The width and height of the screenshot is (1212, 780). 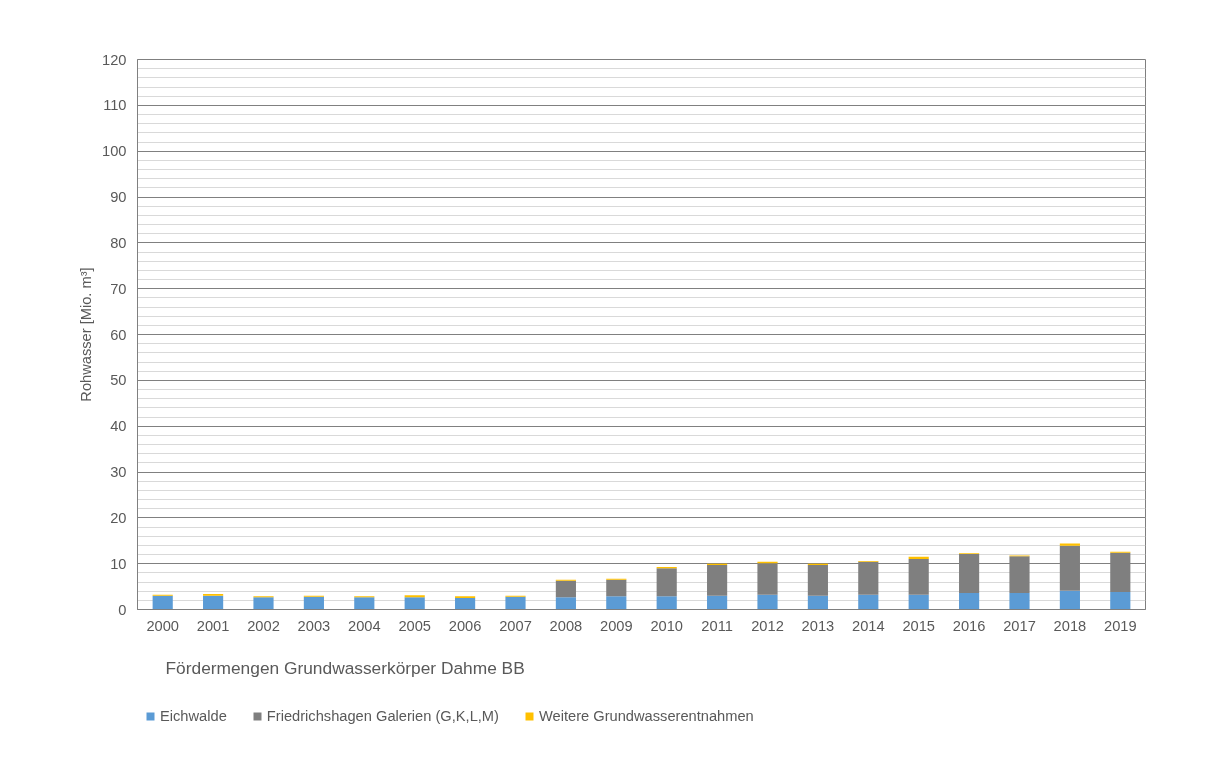 What do you see at coordinates (118, 197) in the screenshot?
I see `y-tick-label: 90` at bounding box center [118, 197].